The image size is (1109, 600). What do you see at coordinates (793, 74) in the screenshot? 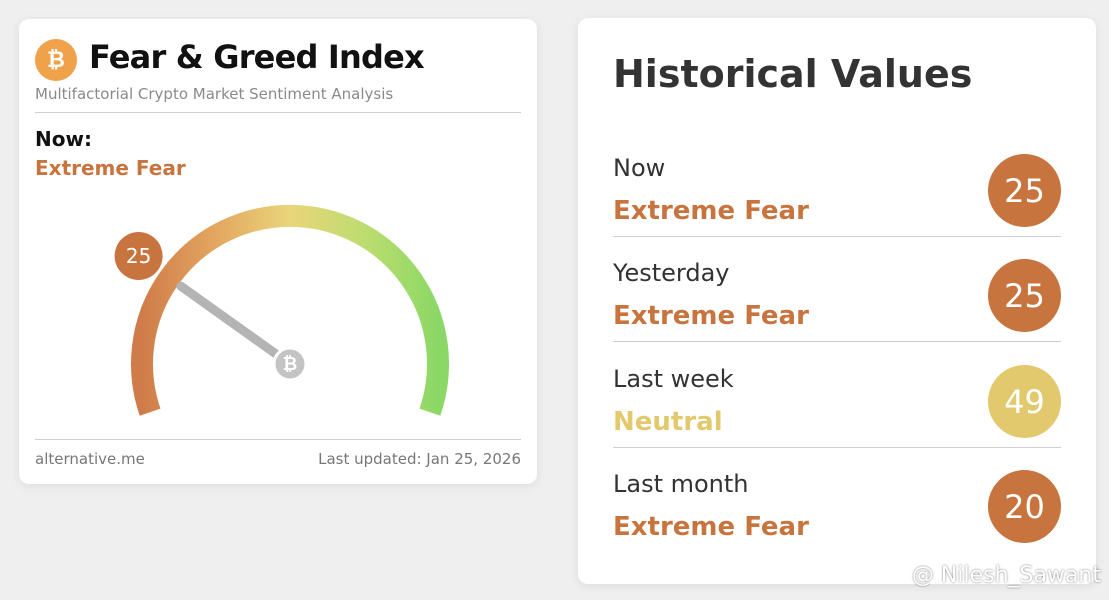
I see `card-title: Historical Values` at bounding box center [793, 74].